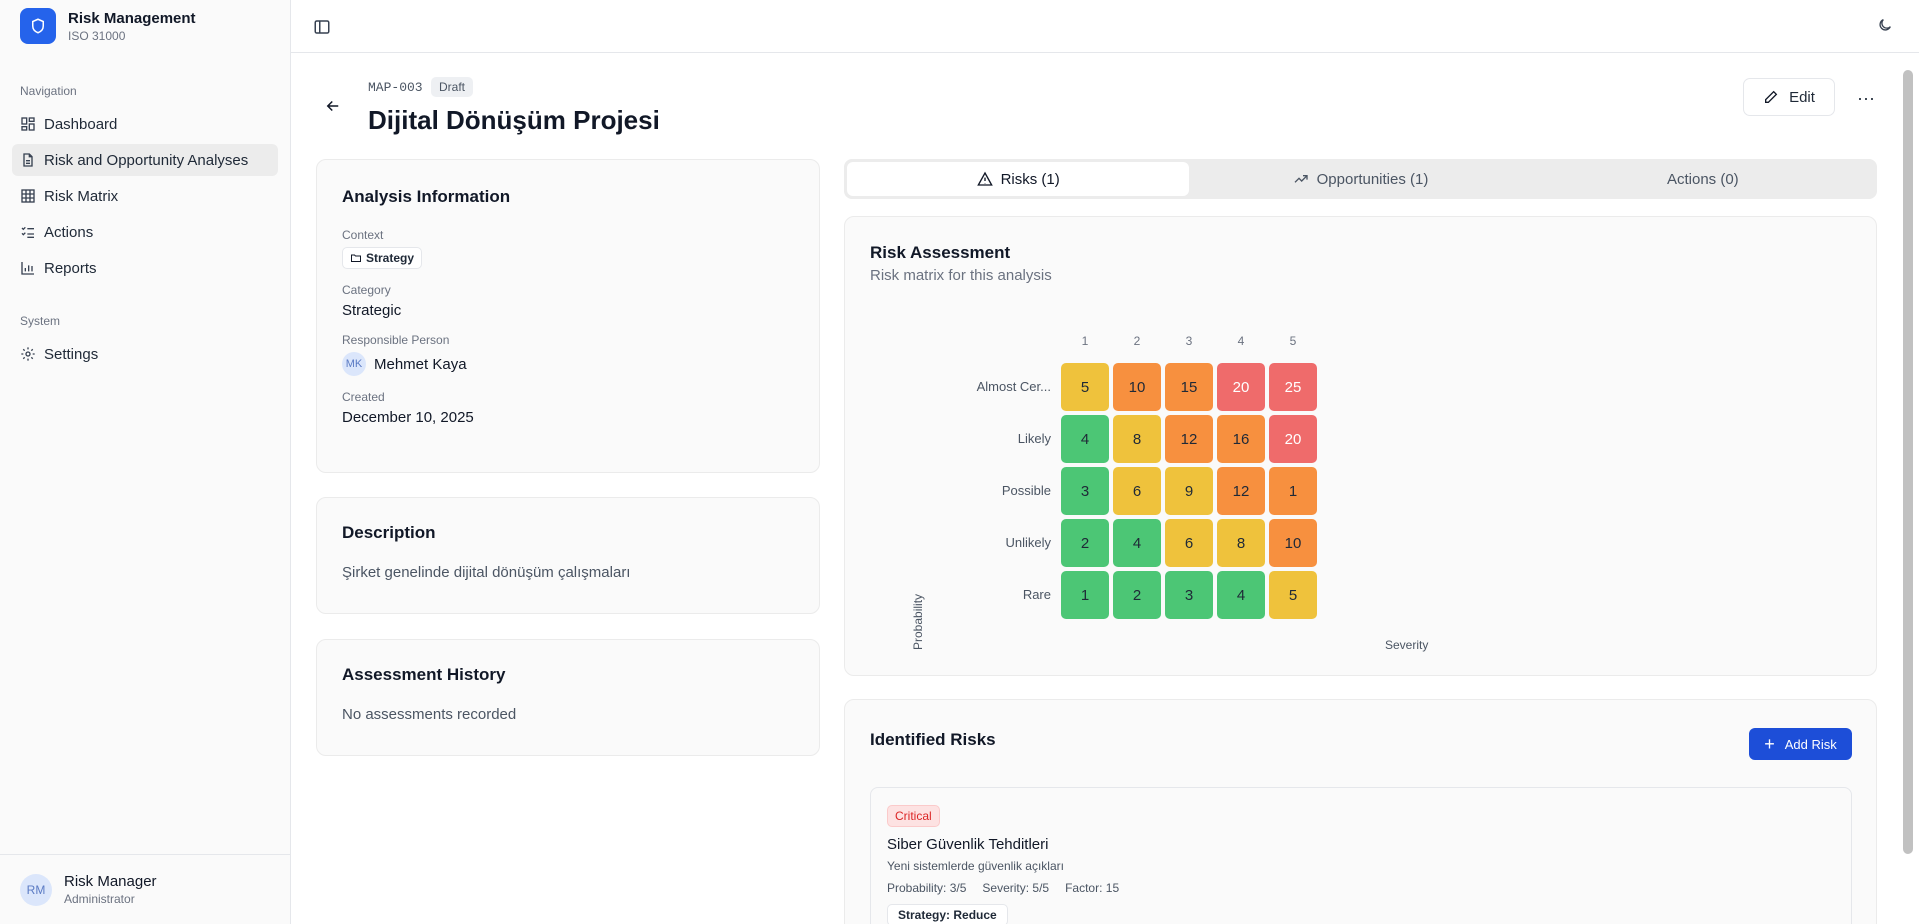 The image size is (1919, 924). Describe the element at coordinates (366, 290) in the screenshot. I see `category-label: Category` at that location.